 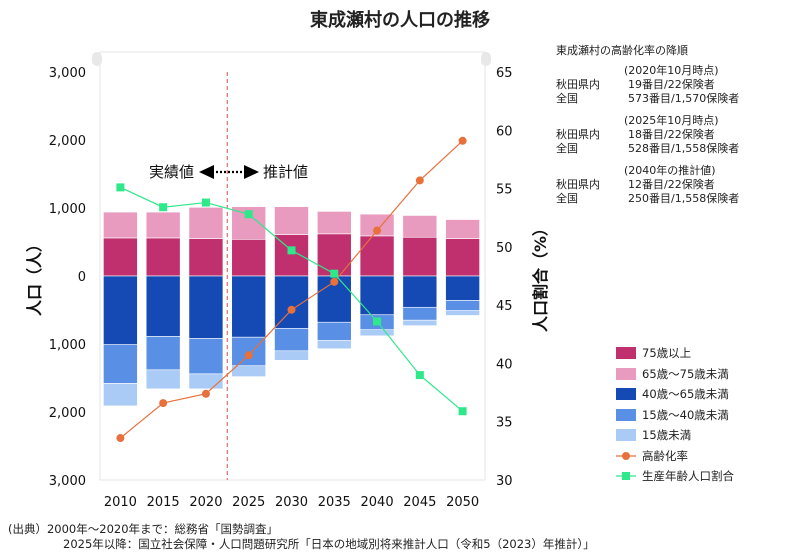 I want to click on source-line-1: (出典）2000年～2020年まで：総務省「国勢調査」, so click(x=143, y=529).